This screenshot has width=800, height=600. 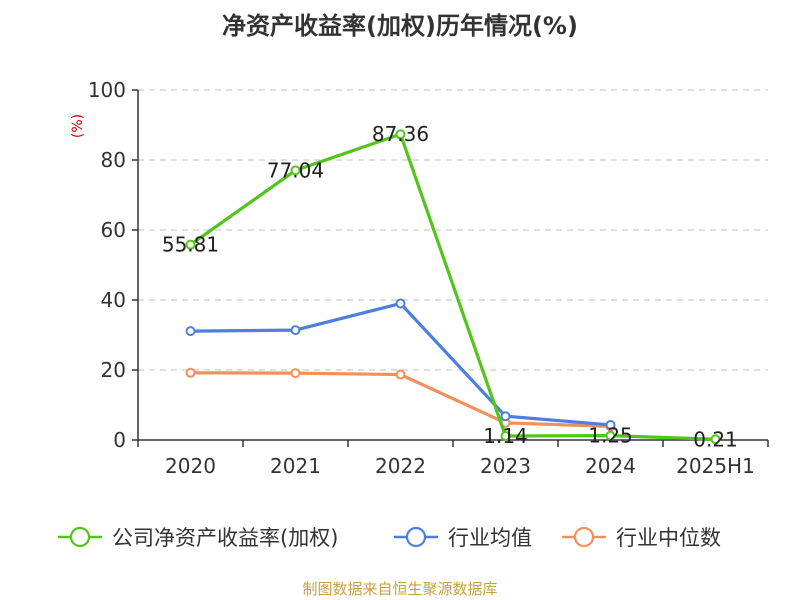 I want to click on y-axis-unit-label: (%), so click(x=78, y=126).